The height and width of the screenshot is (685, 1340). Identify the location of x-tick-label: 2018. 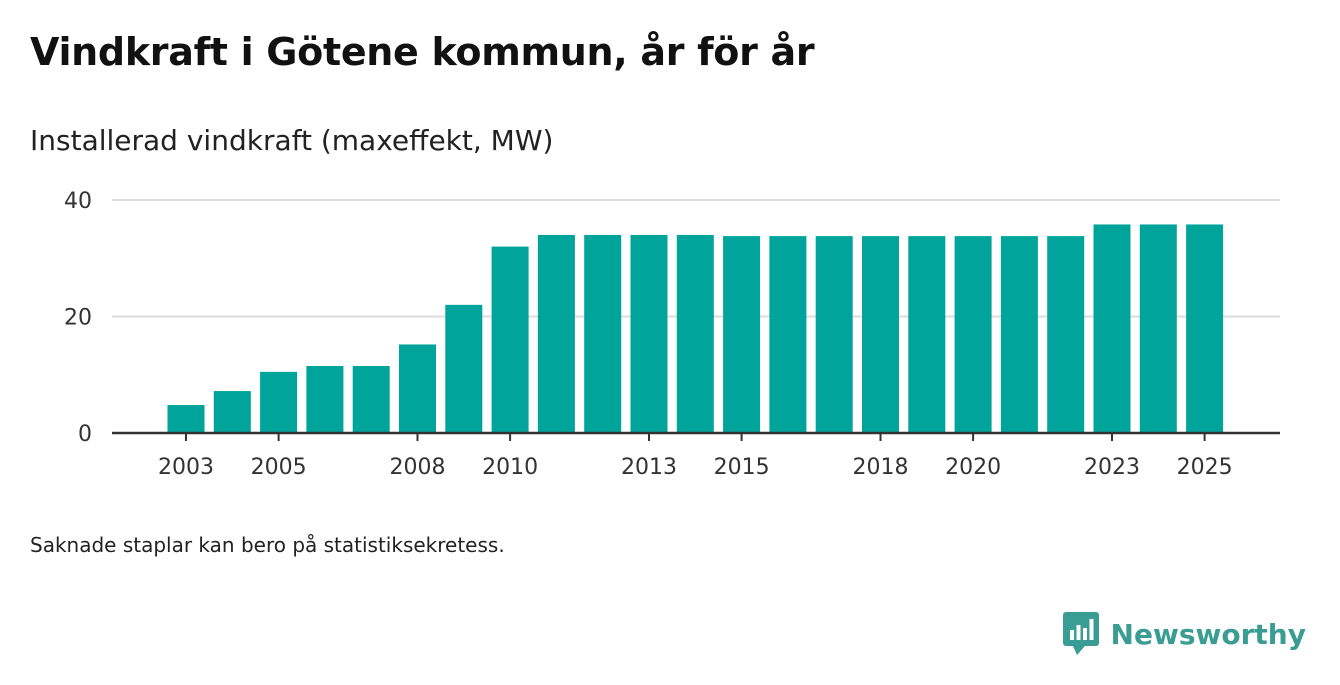
(881, 467).